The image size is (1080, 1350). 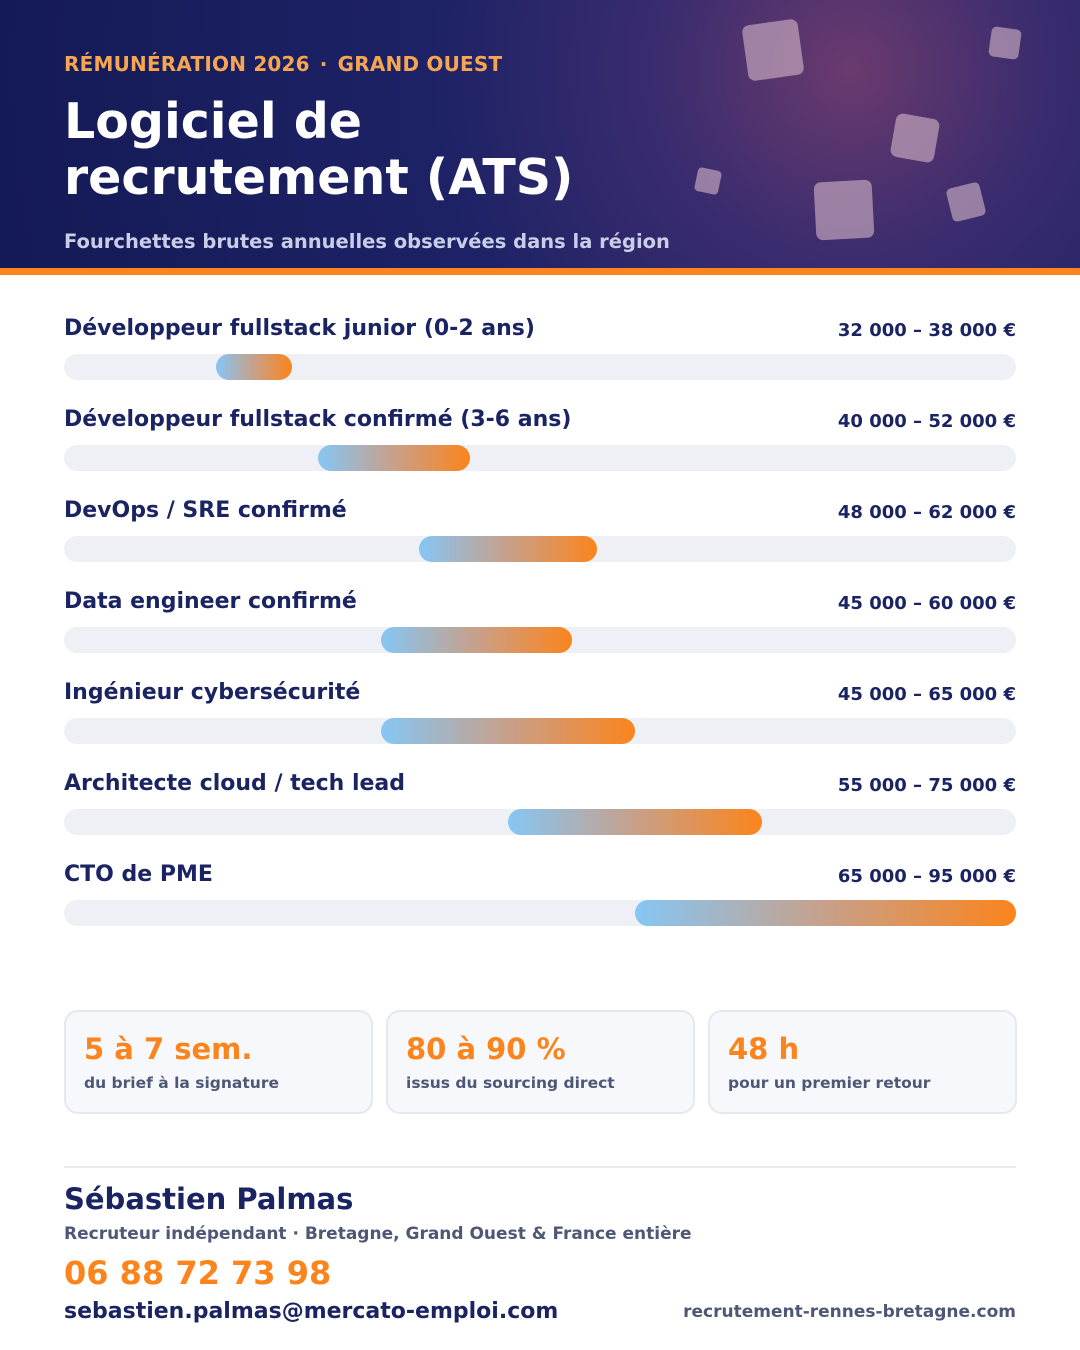 I want to click on stat-value: 48 h, so click(x=764, y=1049).